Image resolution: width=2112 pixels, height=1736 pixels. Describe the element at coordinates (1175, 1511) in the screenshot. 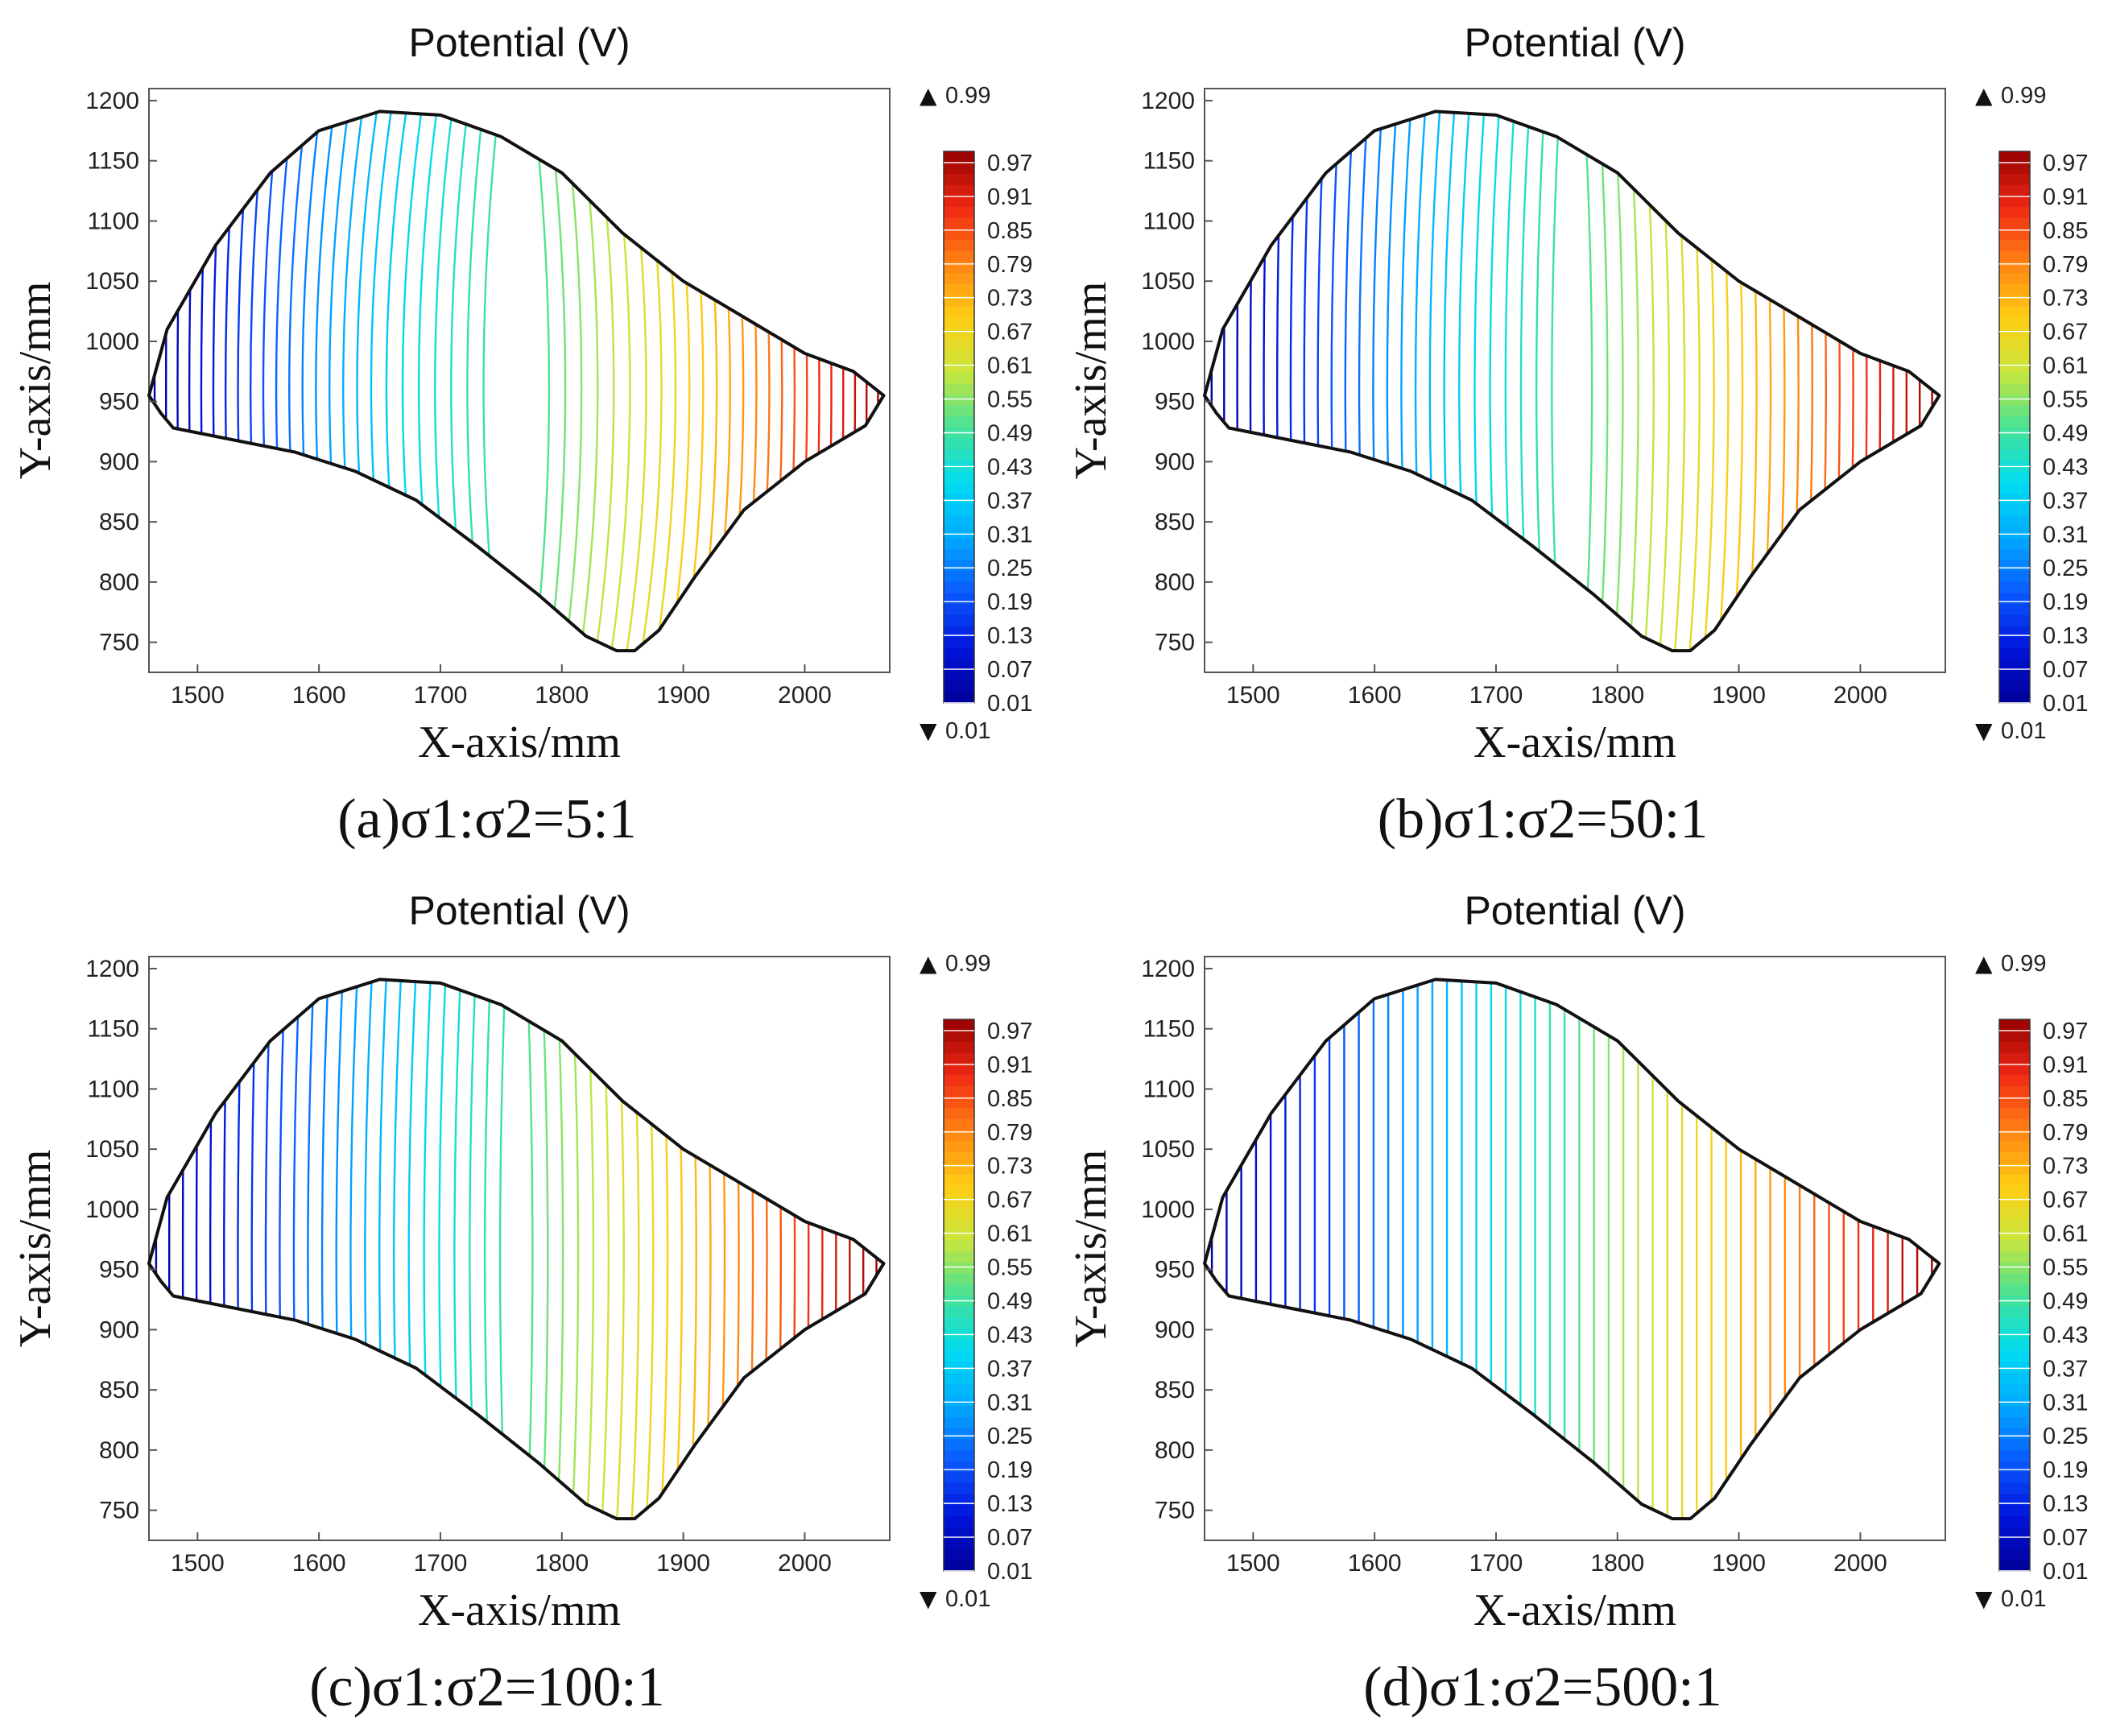

I see `y-tick-label: 750` at that location.